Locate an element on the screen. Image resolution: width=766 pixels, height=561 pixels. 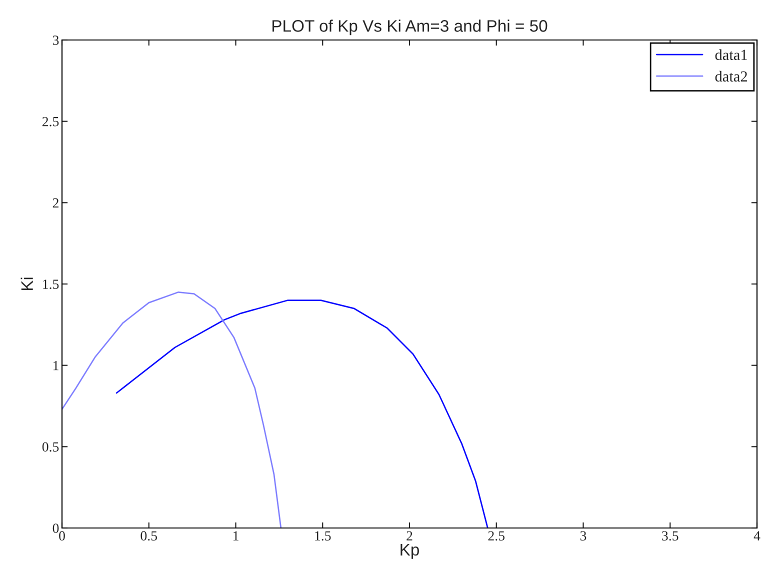
y-tick-label: 0.5 is located at coordinates (50, 447).